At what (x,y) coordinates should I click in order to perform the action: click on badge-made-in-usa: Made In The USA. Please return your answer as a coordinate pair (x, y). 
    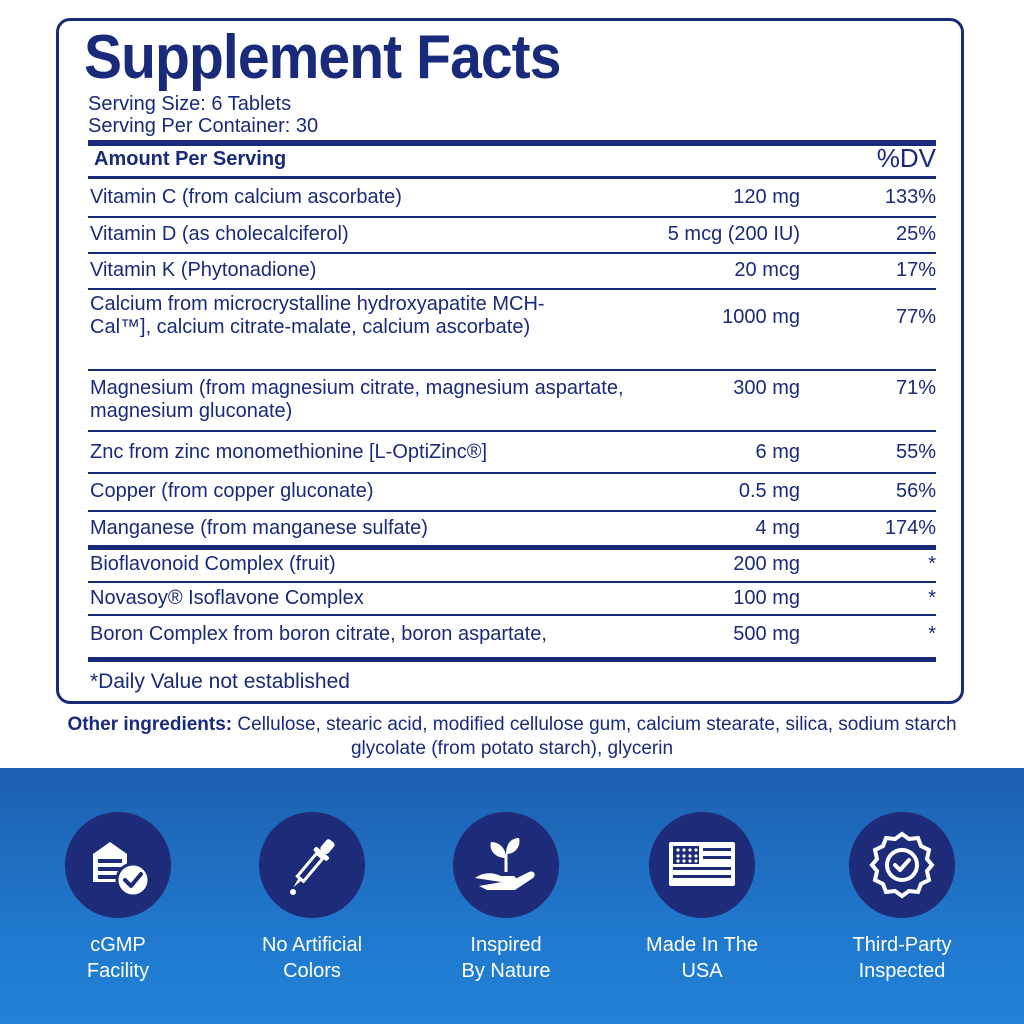
    Looking at the image, I should click on (702, 898).